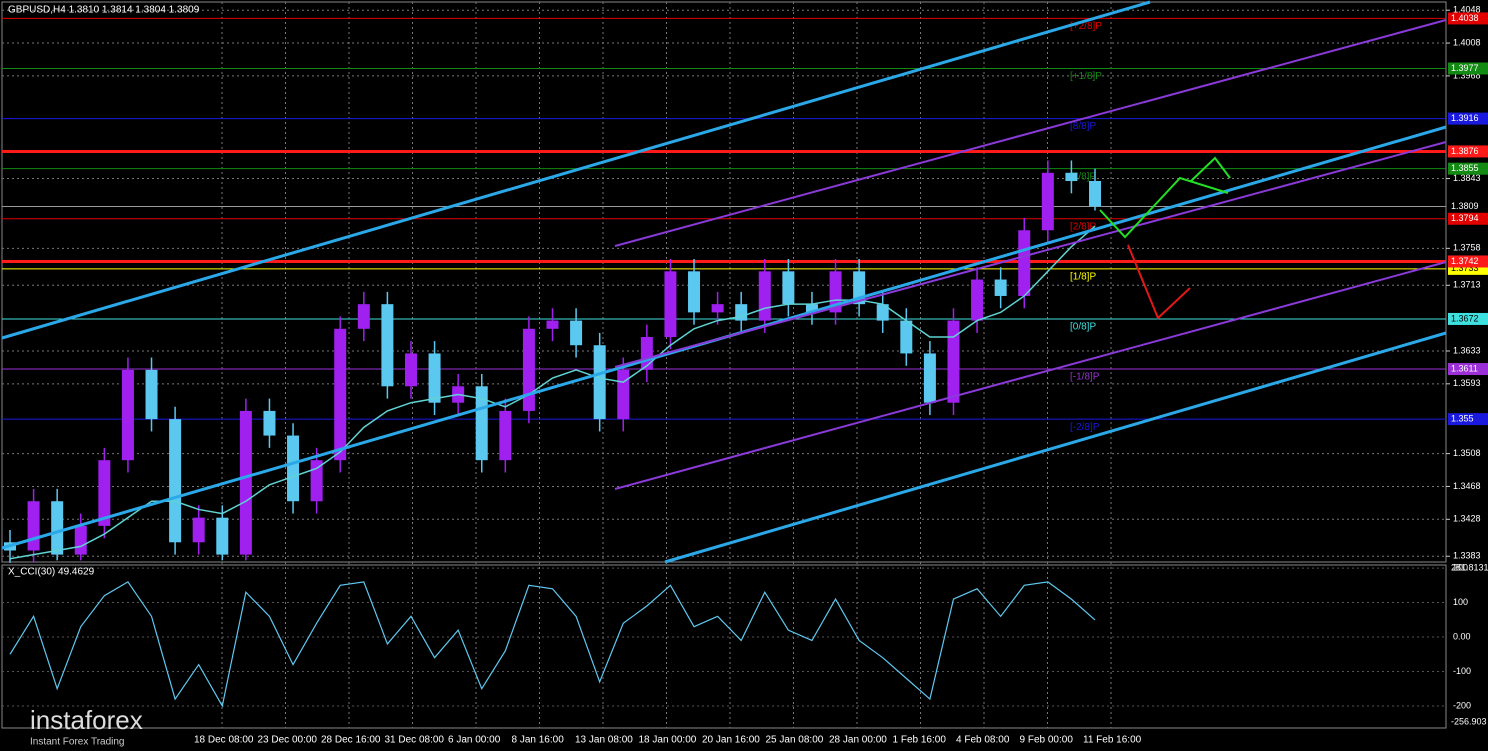 This screenshot has height=751, width=1488. What do you see at coordinates (1469, 721) in the screenshot?
I see `indicator-min: -256.903` at bounding box center [1469, 721].